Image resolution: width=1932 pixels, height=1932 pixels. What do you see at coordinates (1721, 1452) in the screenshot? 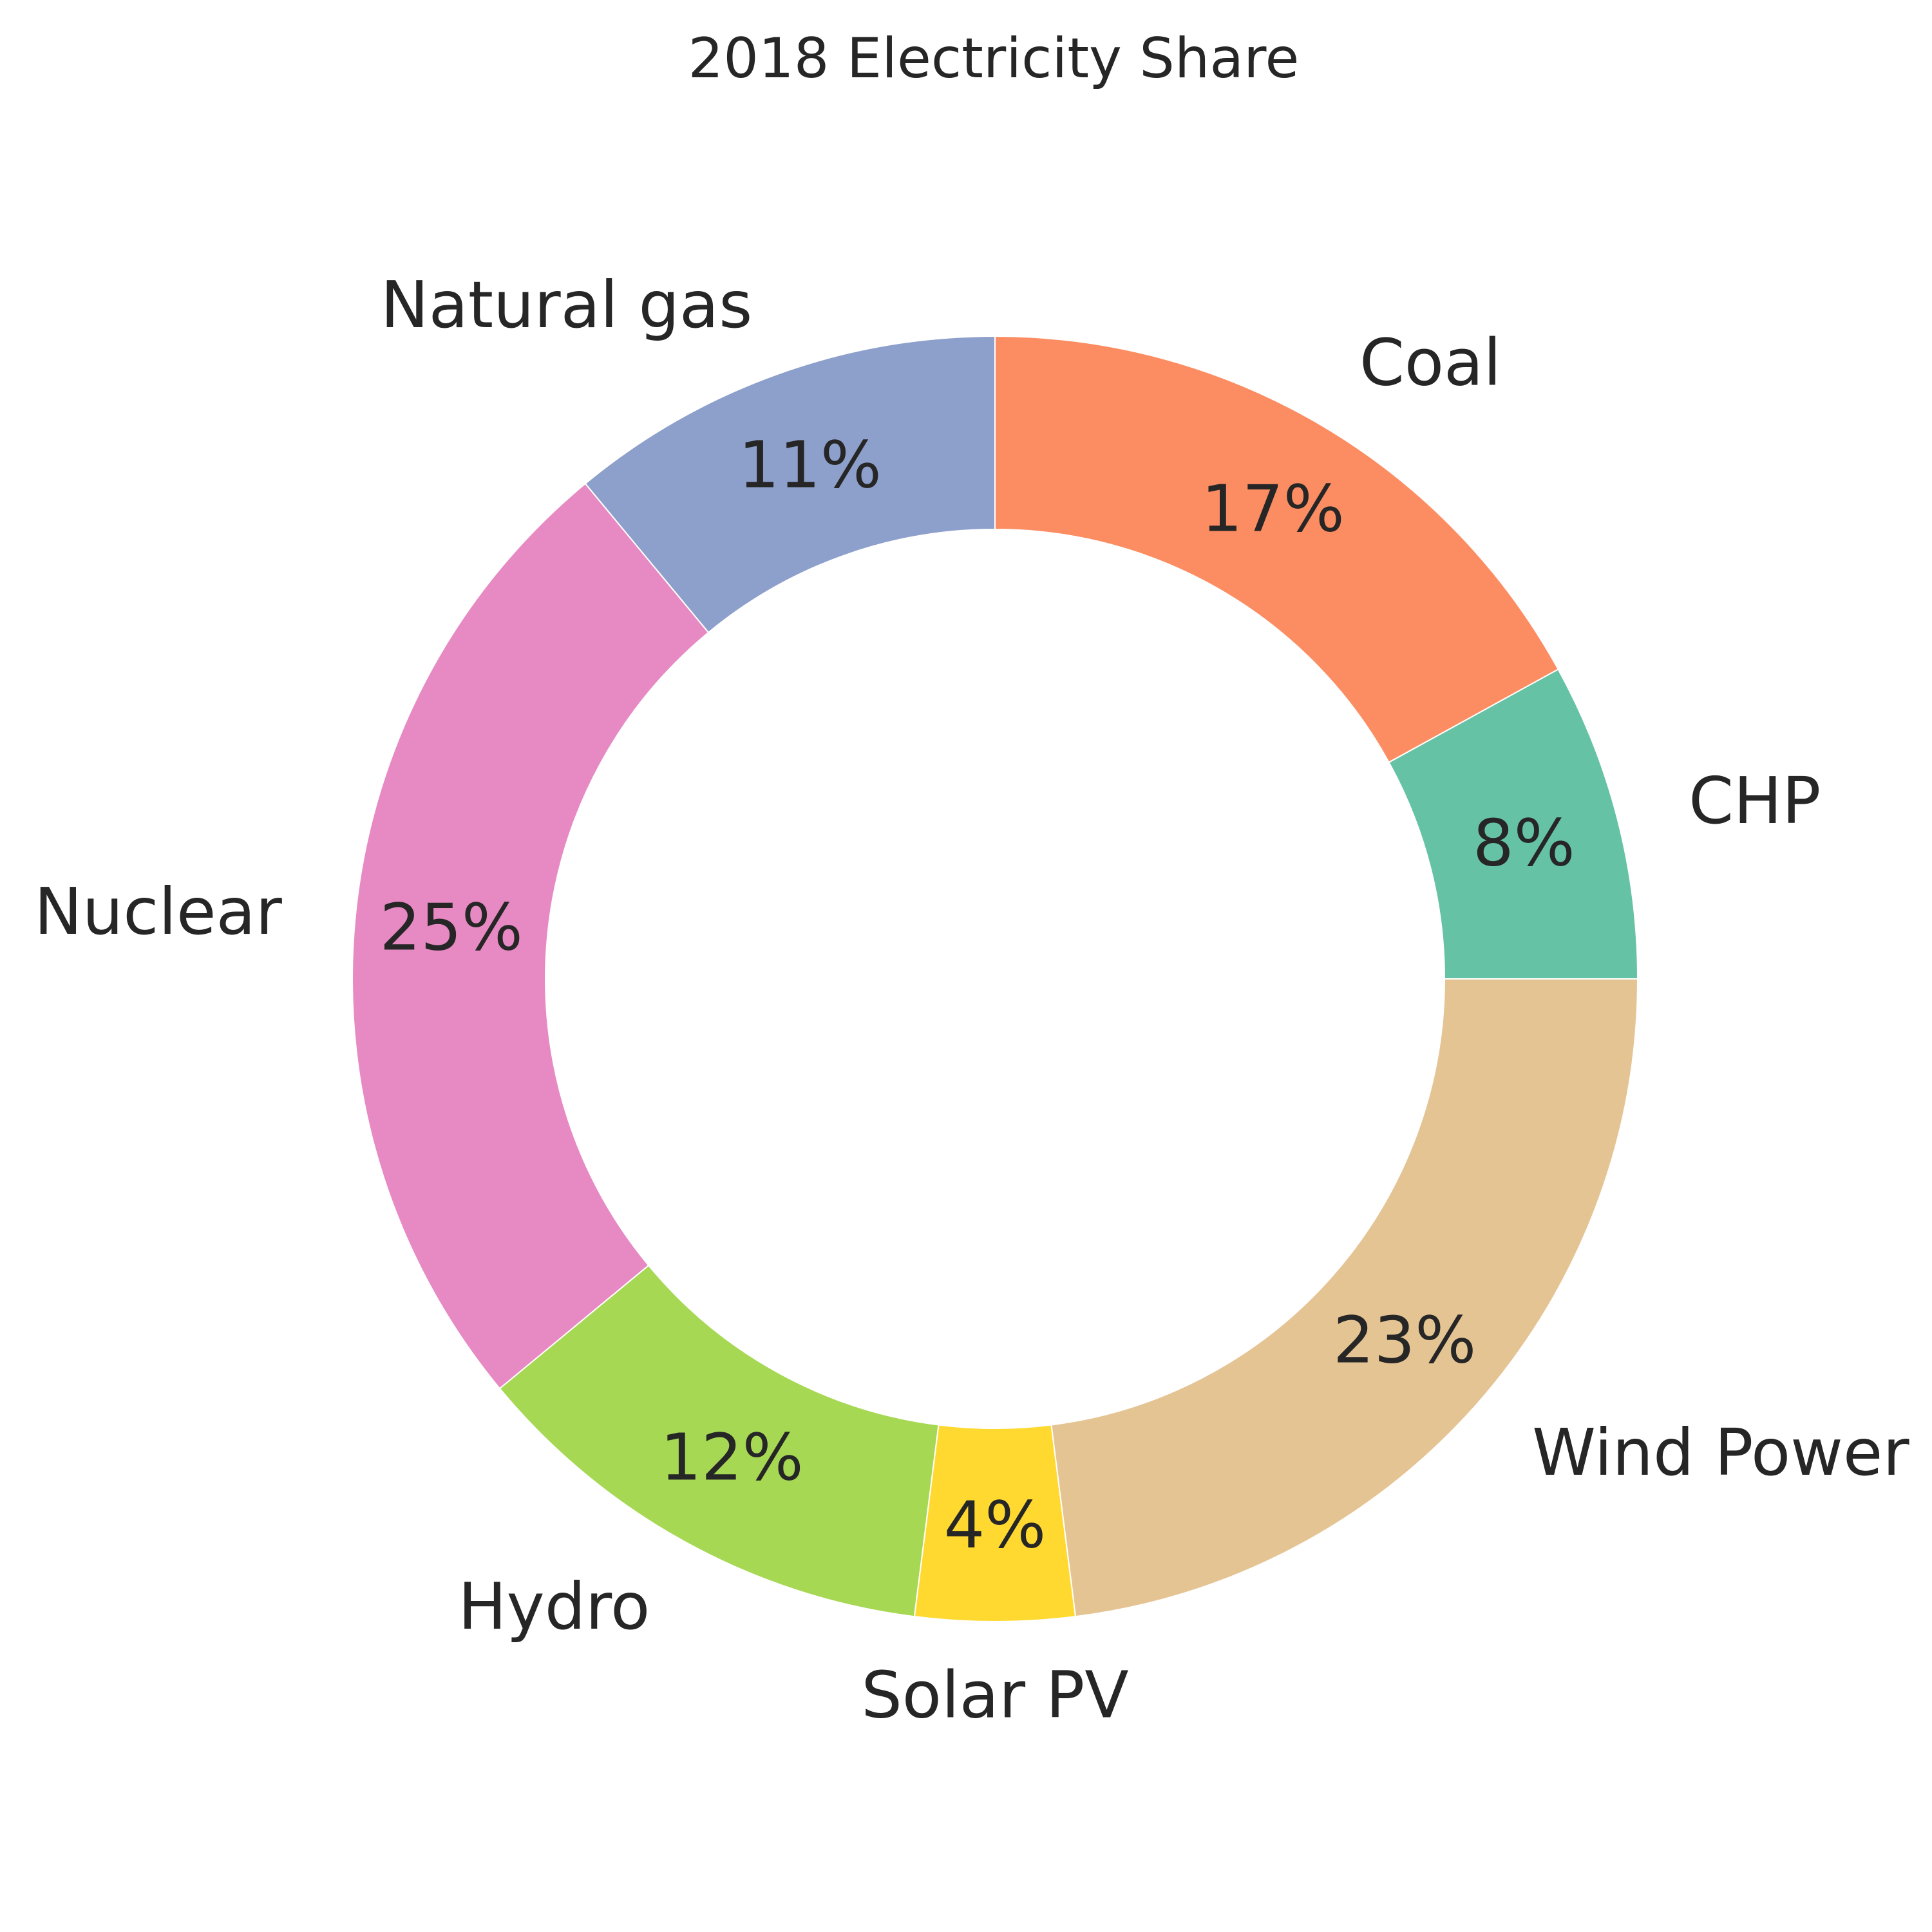
I see `category-label-wind-power: Wind Power` at bounding box center [1721, 1452].